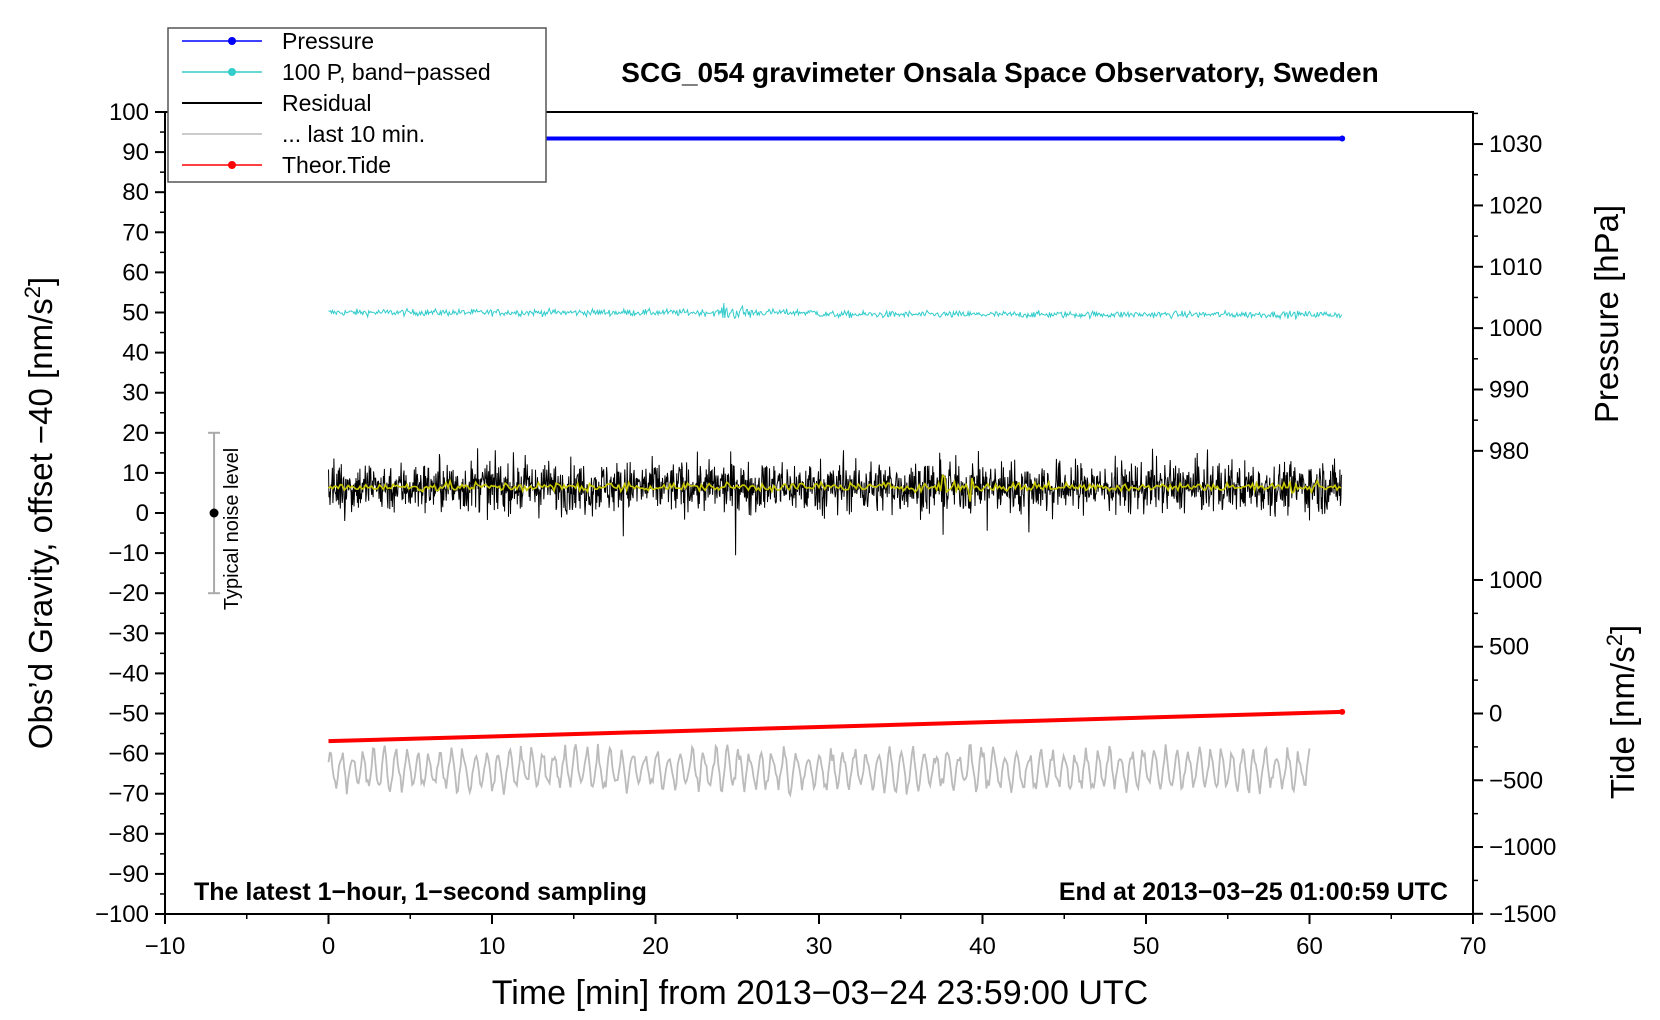 The image size is (1660, 1020). I want to click on y-axis-tide-label-sup: 2, so click(1614, 640).